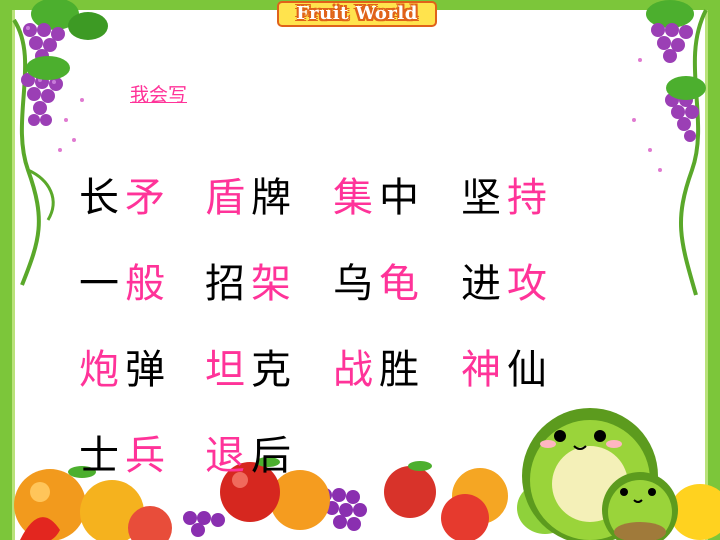 The image size is (720, 540). Describe the element at coordinates (399, 284) in the screenshot. I see `word-char-highlight: 龟` at that location.